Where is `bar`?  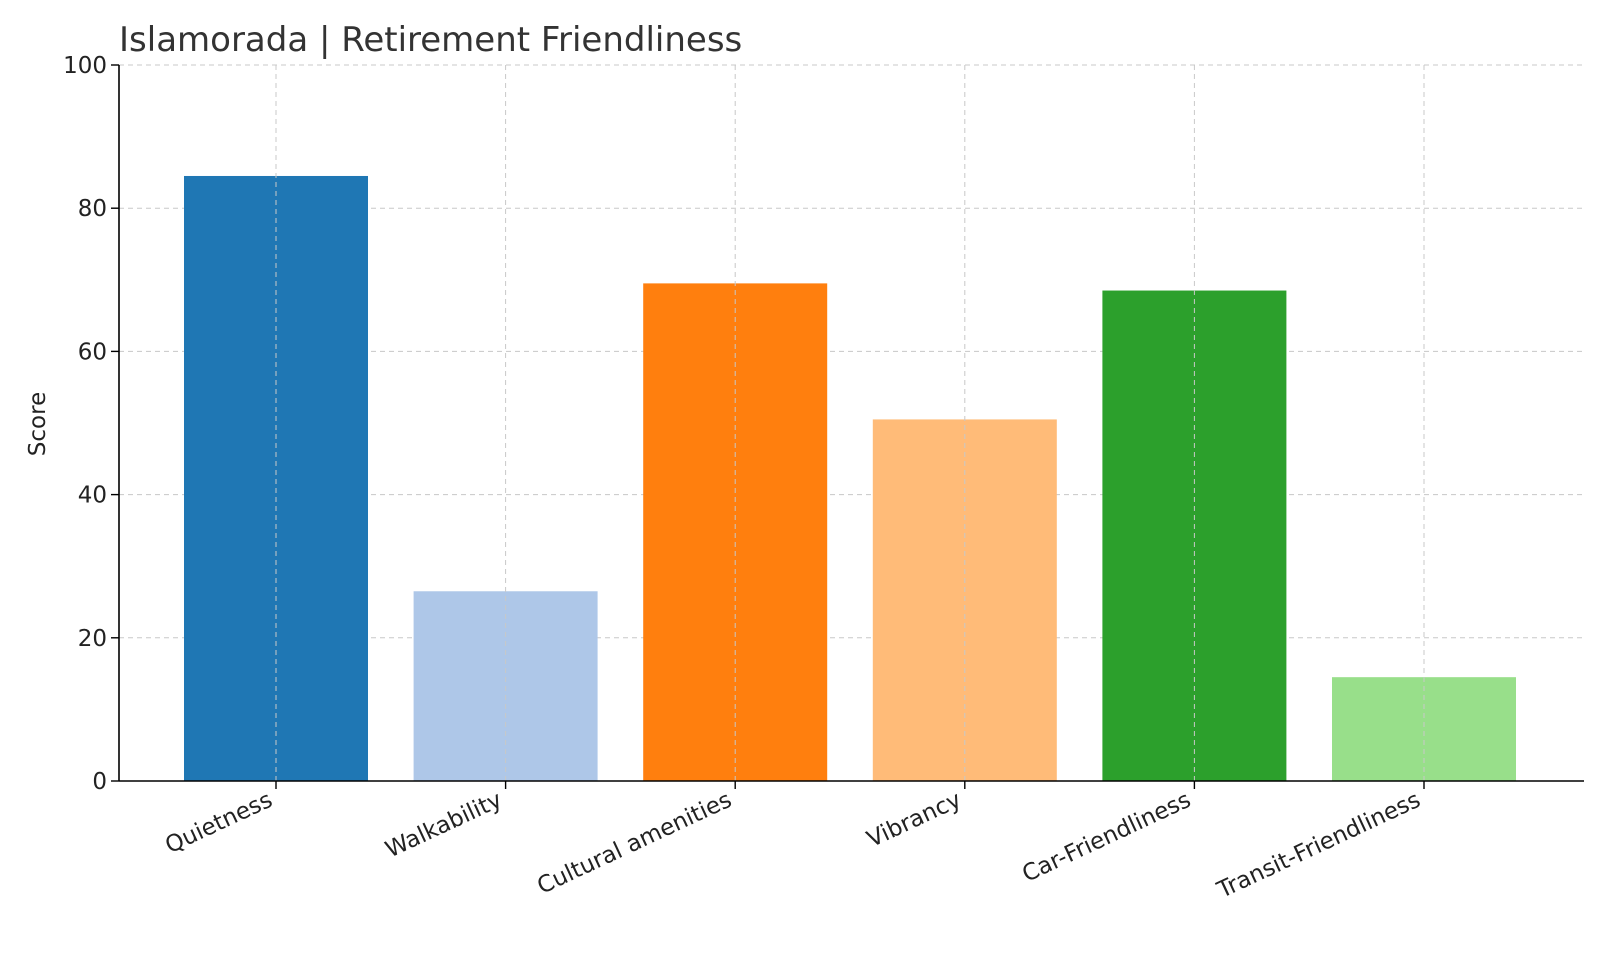
bar is located at coordinates (1424, 729).